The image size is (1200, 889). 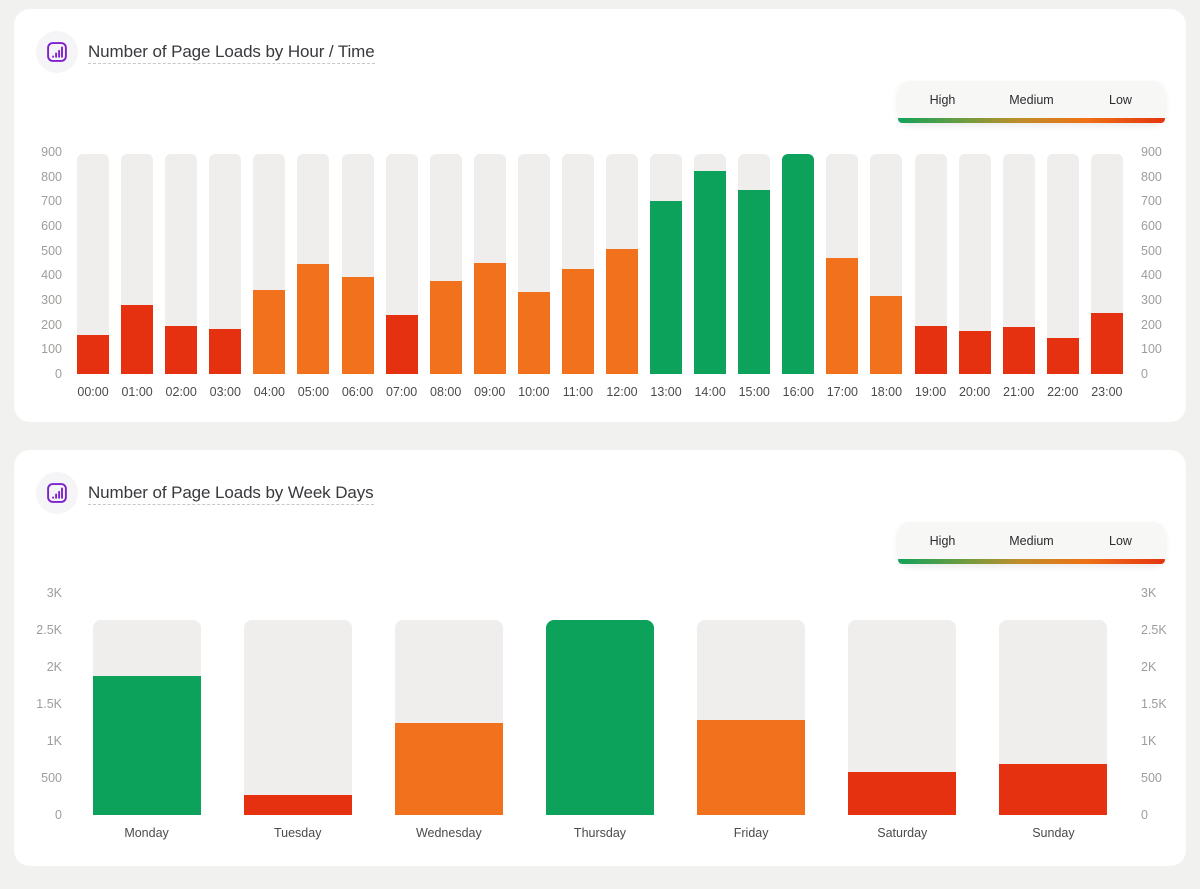 What do you see at coordinates (146, 745) in the screenshot?
I see `bar-Monday` at bounding box center [146, 745].